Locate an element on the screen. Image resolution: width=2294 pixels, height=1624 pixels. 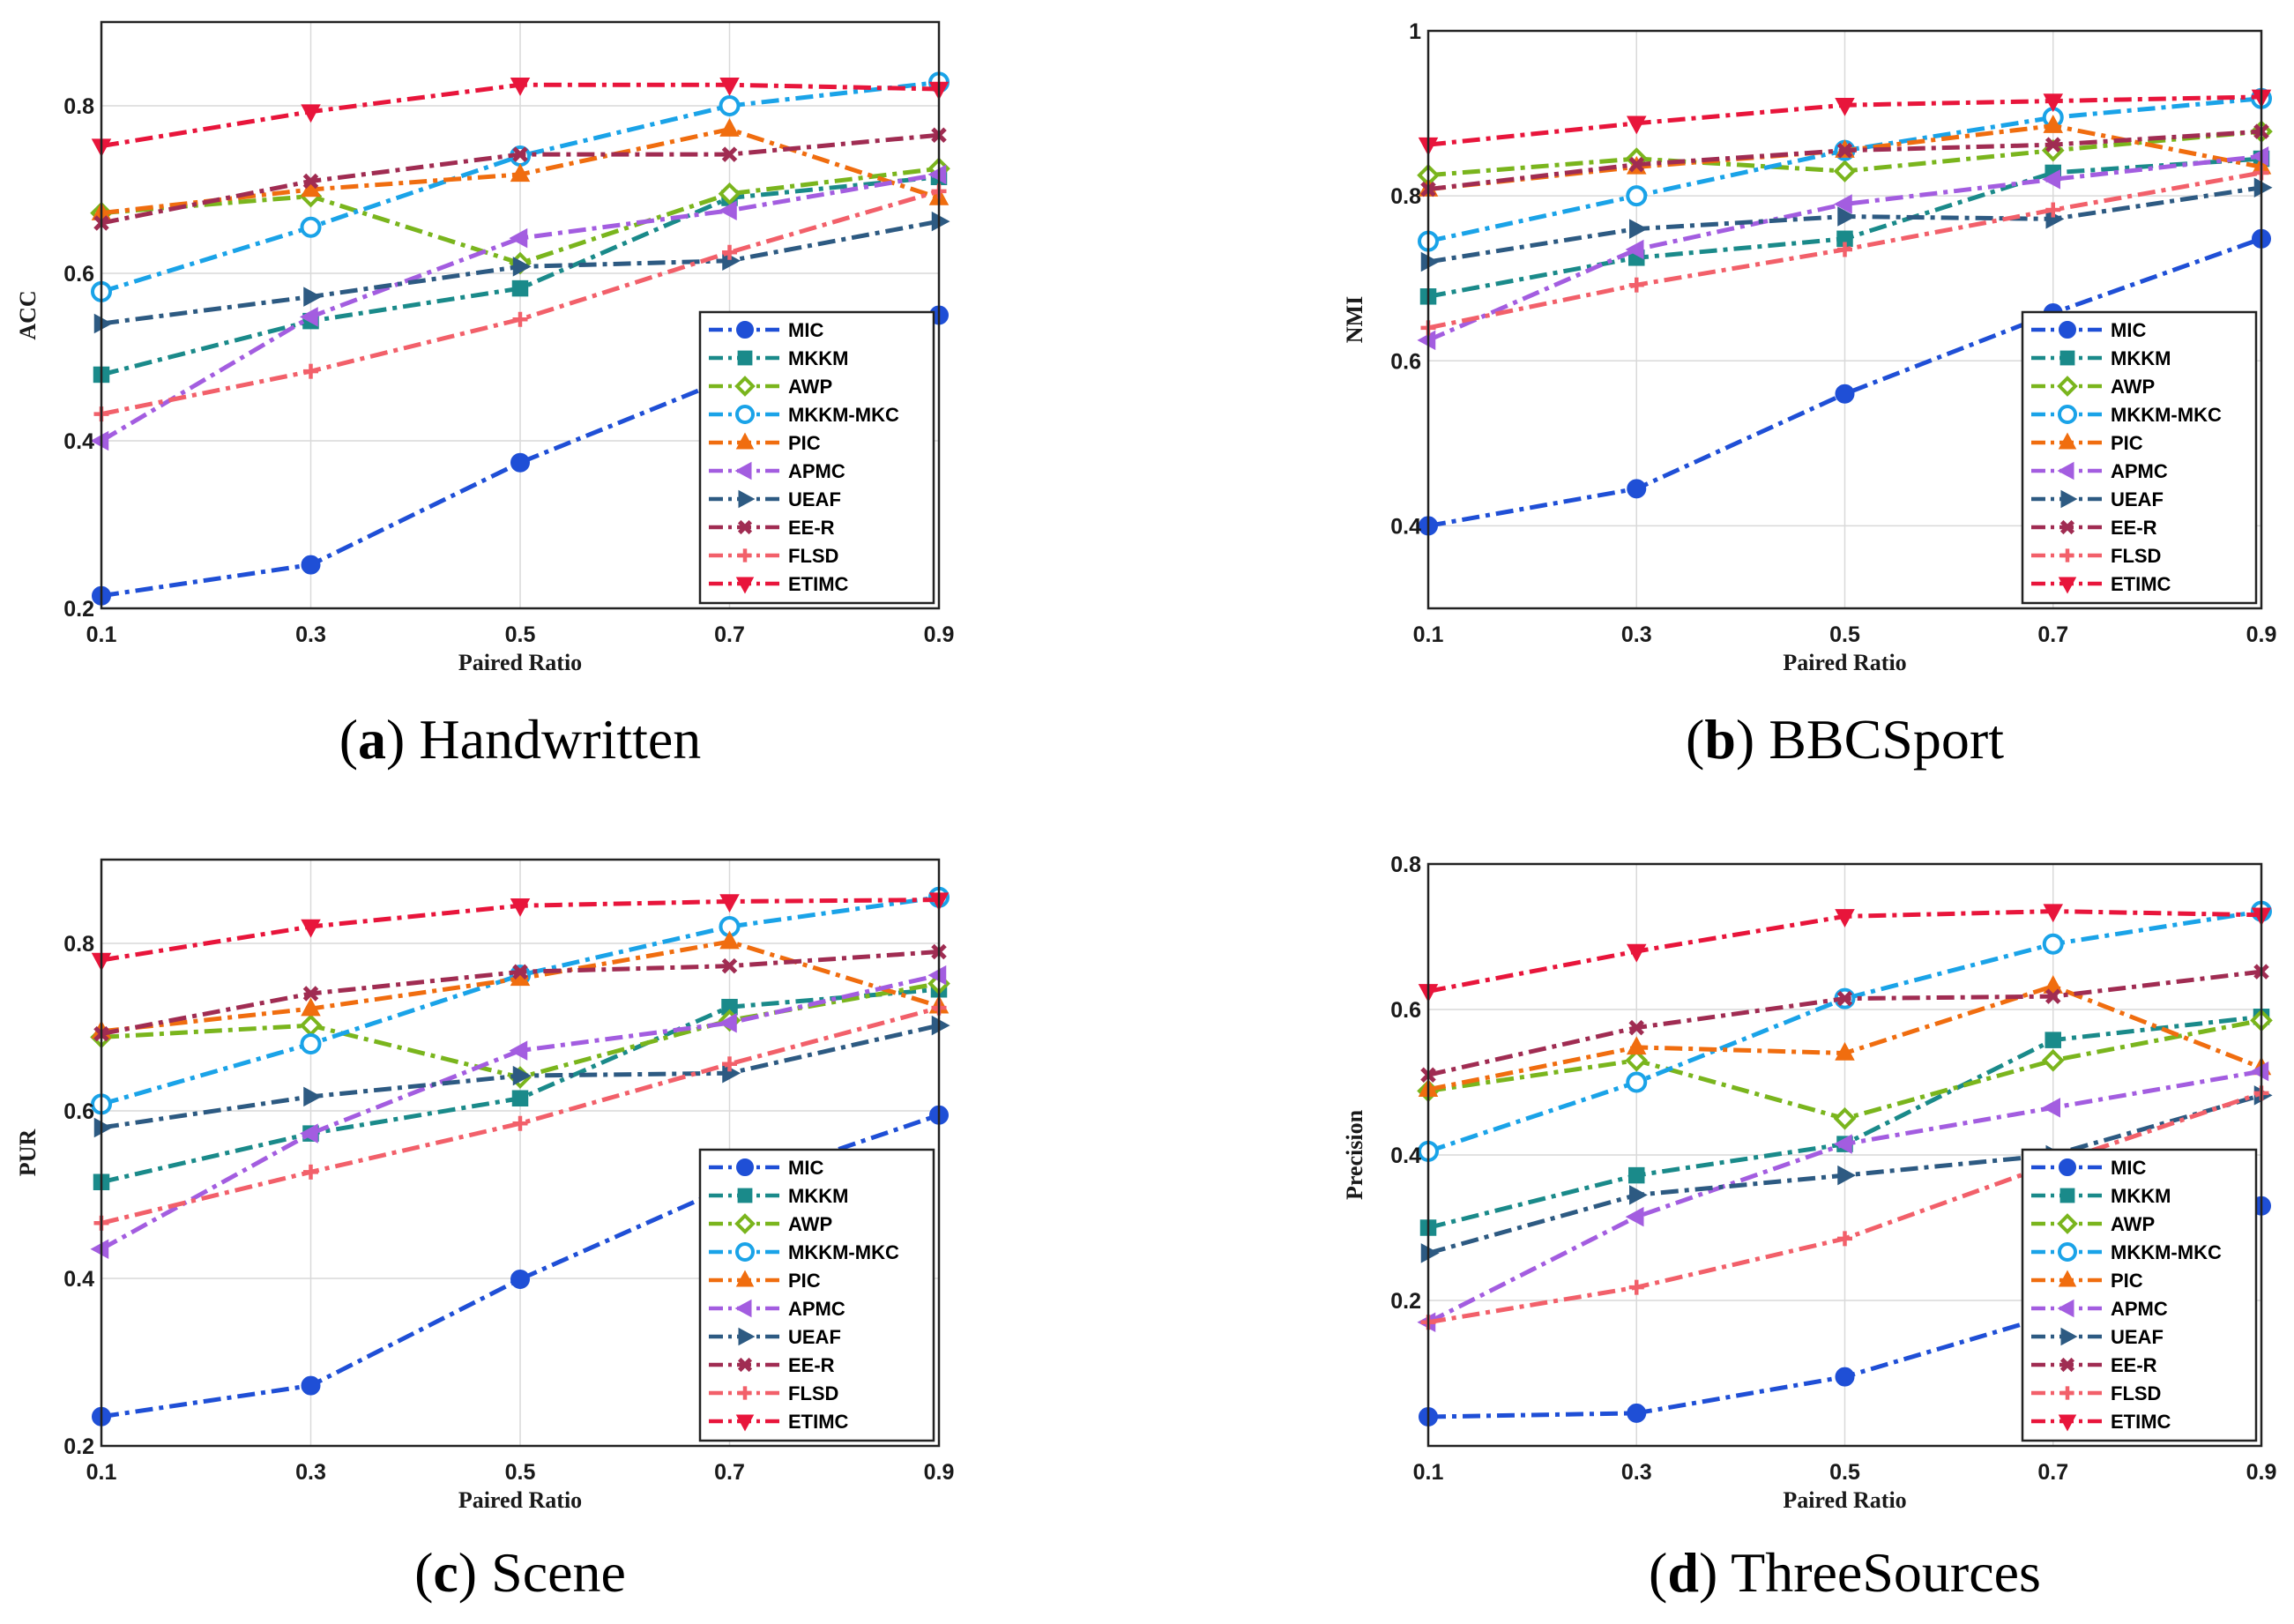
series-line-mic is located at coordinates (520, 456).